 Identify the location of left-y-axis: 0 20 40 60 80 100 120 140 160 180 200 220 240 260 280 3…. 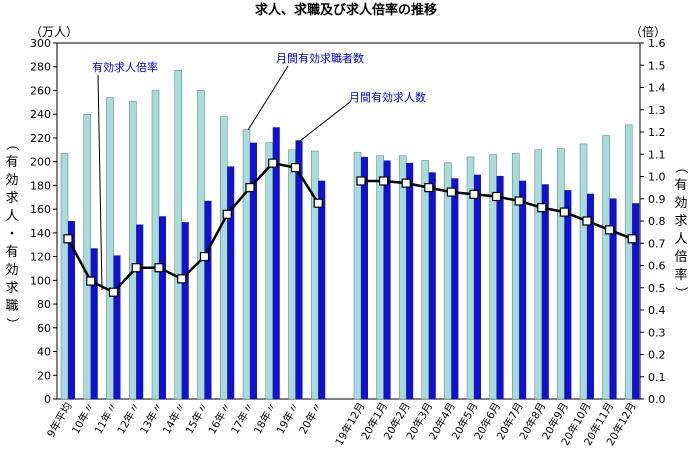
(43, 221).